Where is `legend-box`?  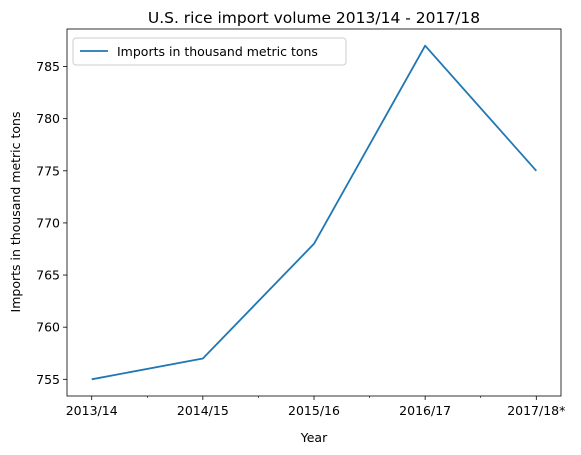
legend-box is located at coordinates (209, 51).